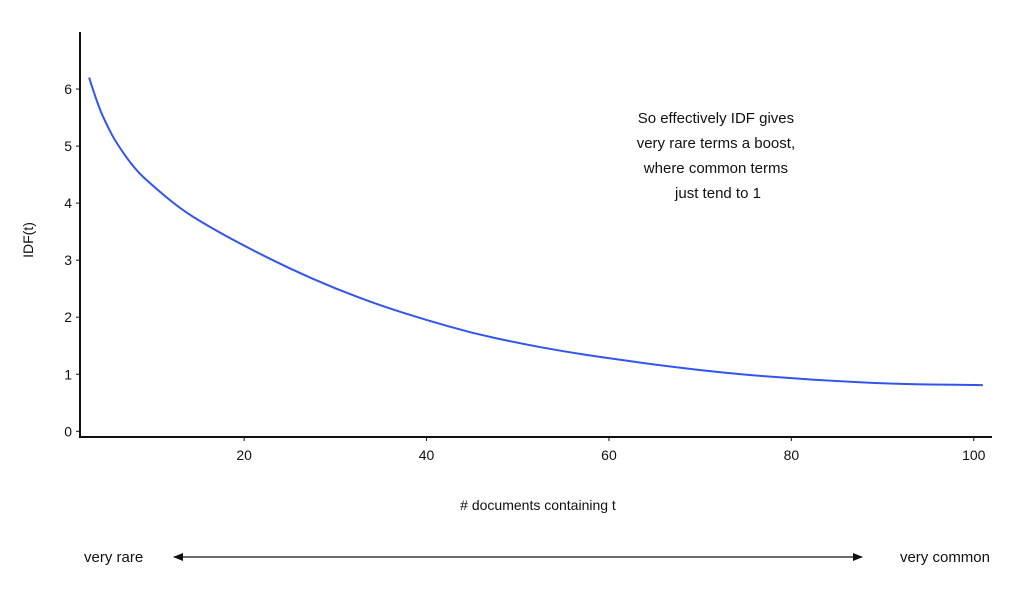  What do you see at coordinates (68, 374) in the screenshot?
I see `y-tick-label: 1` at bounding box center [68, 374].